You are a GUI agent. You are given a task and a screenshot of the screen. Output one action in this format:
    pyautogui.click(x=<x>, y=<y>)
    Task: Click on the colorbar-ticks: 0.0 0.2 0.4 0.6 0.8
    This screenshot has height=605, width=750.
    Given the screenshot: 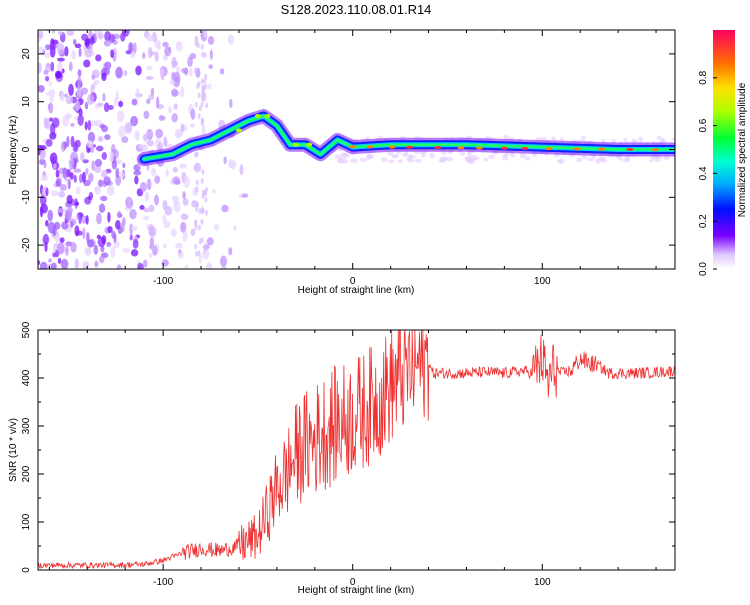 What is the action you would take?
    pyautogui.click(x=707, y=173)
    